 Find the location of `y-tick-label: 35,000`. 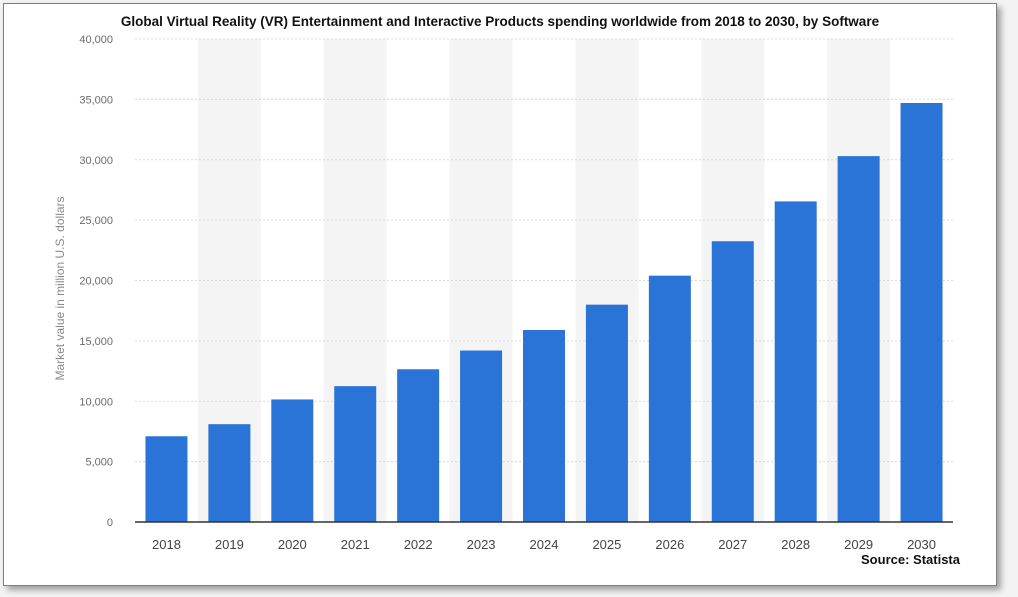

y-tick-label: 35,000 is located at coordinates (96, 100).